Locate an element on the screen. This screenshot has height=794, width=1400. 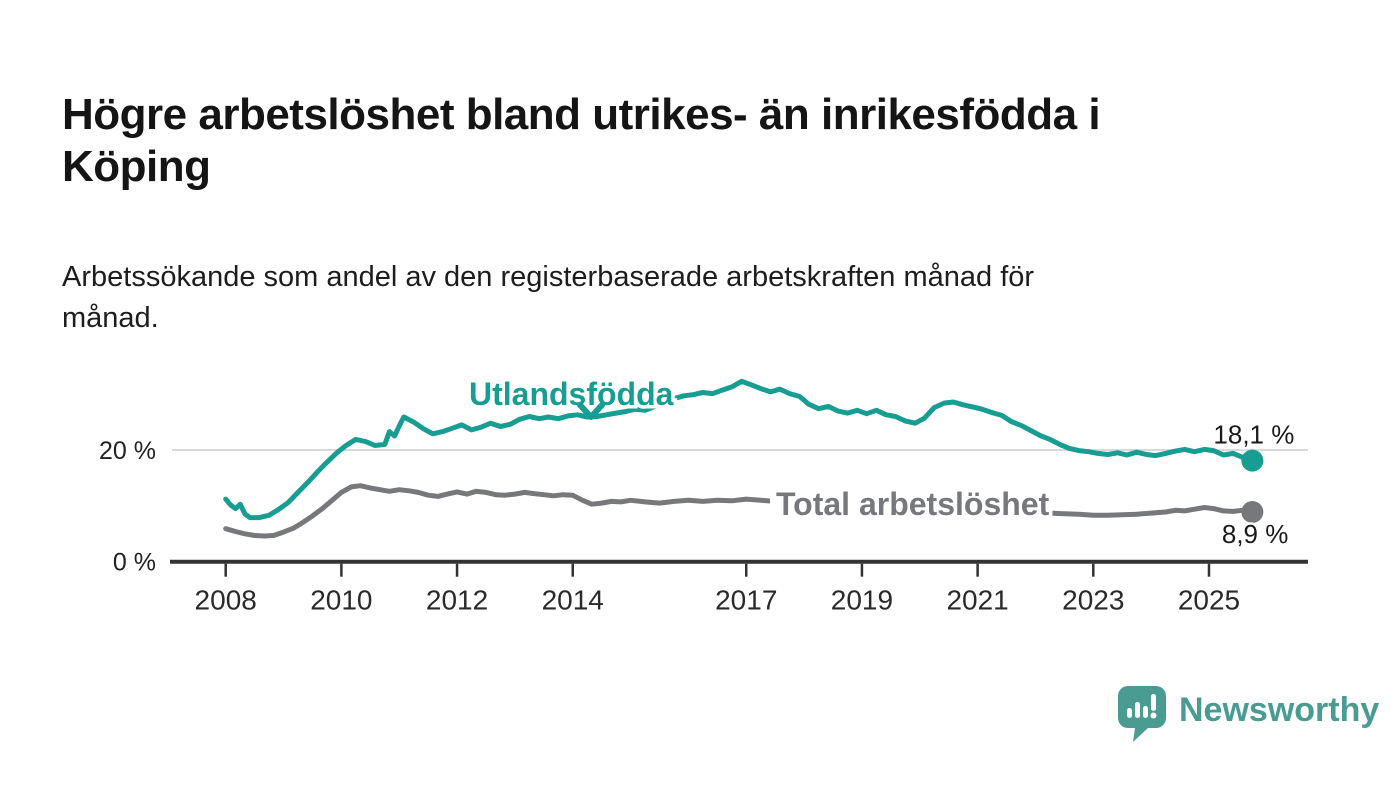
arrow-down-icon is located at coordinates (591, 411).